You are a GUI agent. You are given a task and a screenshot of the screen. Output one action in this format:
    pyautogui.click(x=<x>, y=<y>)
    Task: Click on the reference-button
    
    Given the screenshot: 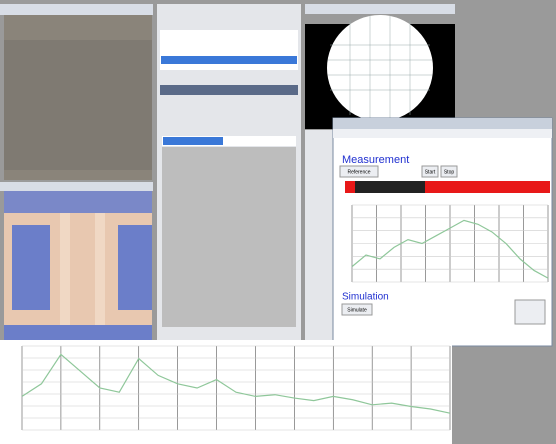 What is the action you would take?
    pyautogui.click(x=359, y=171)
    